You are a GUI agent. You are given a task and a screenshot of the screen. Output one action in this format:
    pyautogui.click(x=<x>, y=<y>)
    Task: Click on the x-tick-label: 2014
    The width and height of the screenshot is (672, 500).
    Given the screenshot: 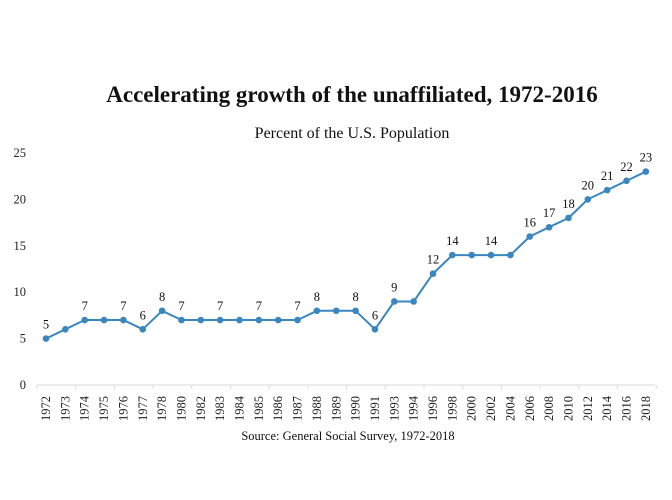 What is the action you would take?
    pyautogui.click(x=607, y=408)
    